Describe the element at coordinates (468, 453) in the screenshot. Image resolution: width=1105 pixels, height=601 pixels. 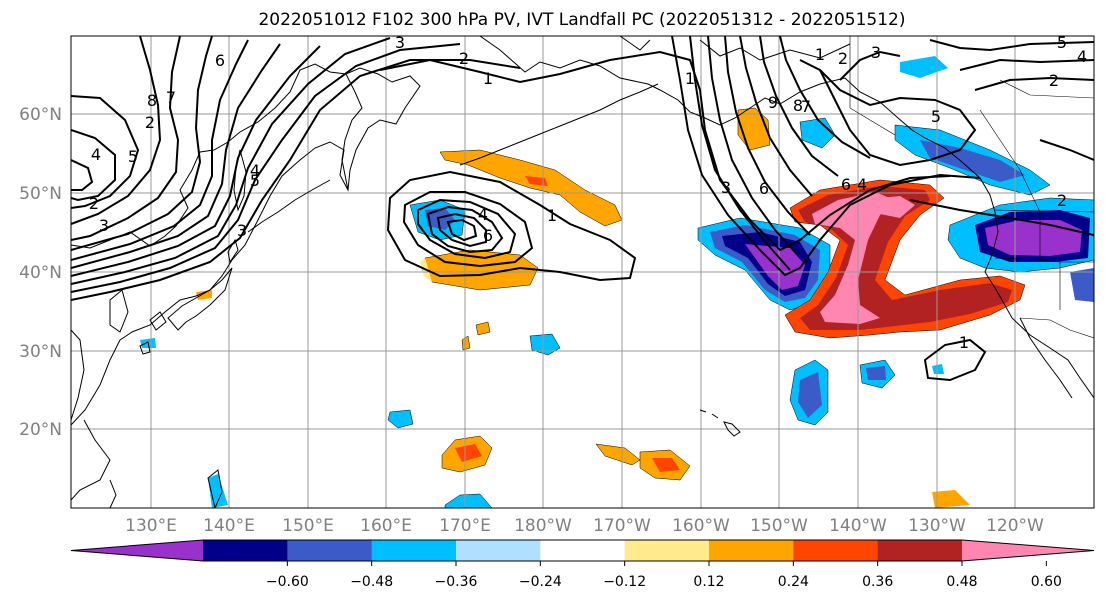
I see `shading-south-1-red` at that location.